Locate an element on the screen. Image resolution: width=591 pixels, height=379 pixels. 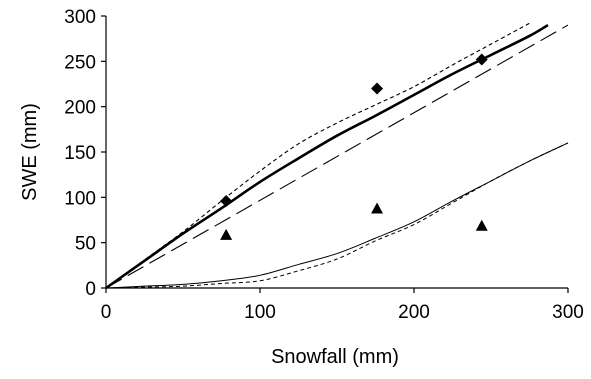
x-tick-label: 300 is located at coordinates (568, 312).